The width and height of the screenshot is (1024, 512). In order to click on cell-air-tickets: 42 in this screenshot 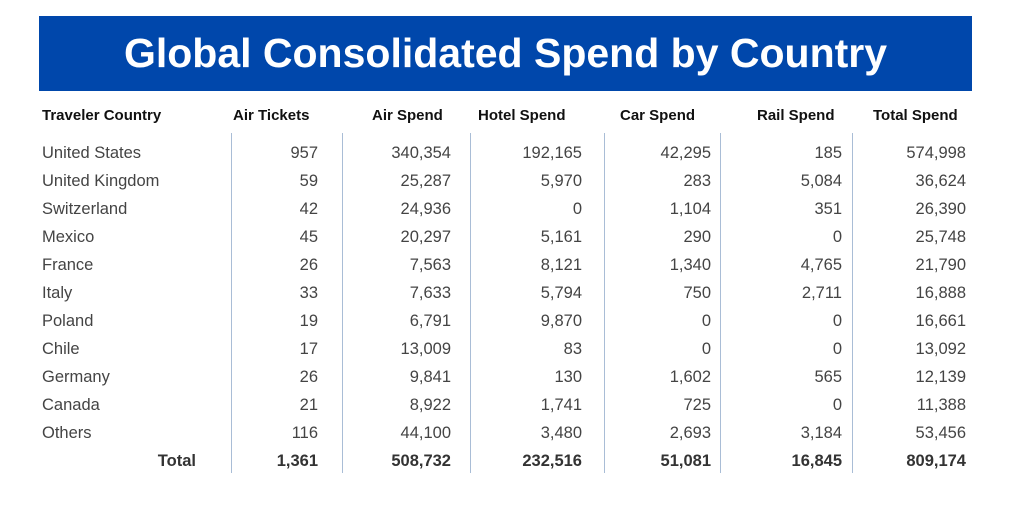, I will do `click(308, 209)`.